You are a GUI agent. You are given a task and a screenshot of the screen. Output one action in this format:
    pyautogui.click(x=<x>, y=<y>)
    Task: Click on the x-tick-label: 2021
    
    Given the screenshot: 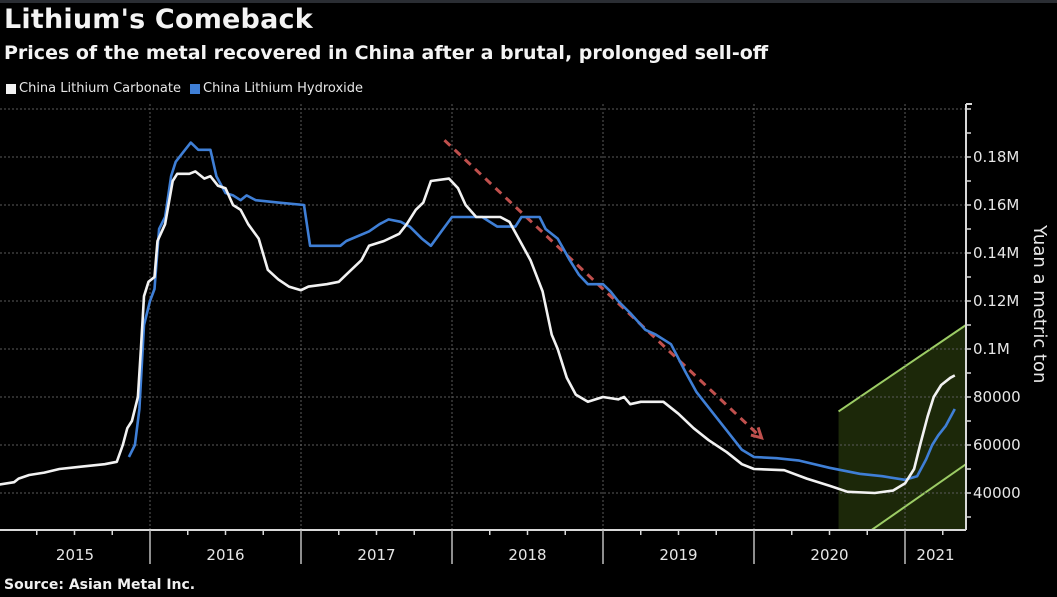 What is the action you would take?
    pyautogui.click(x=935, y=555)
    